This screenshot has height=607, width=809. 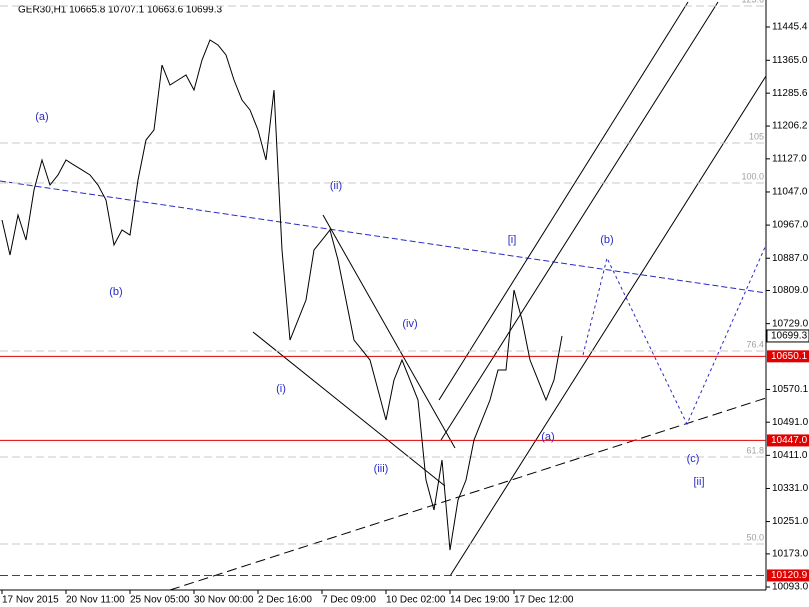 I want to click on y-tick-label: 10729.0, so click(x=790, y=323).